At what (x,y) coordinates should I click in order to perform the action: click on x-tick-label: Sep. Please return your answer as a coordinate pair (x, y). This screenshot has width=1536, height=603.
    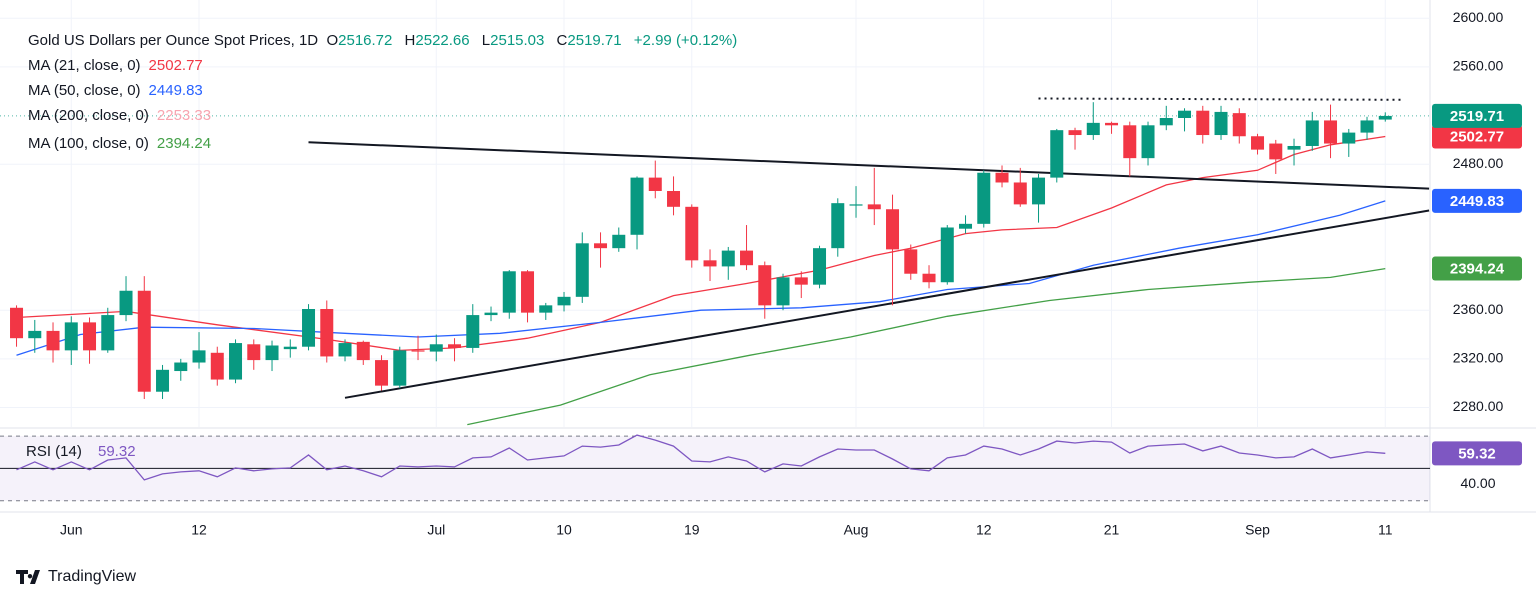
    Looking at the image, I should click on (1257, 530).